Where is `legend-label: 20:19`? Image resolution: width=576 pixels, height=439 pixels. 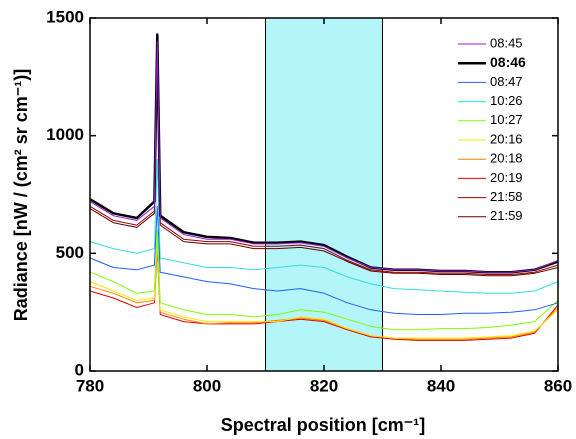 legend-label: 20:19 is located at coordinates (506, 177).